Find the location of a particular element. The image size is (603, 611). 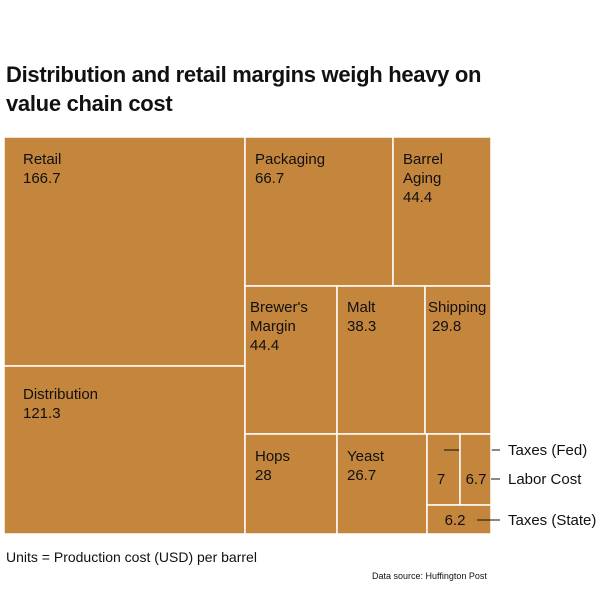

source-note: Data source: Huffington Post is located at coordinates (429, 576).